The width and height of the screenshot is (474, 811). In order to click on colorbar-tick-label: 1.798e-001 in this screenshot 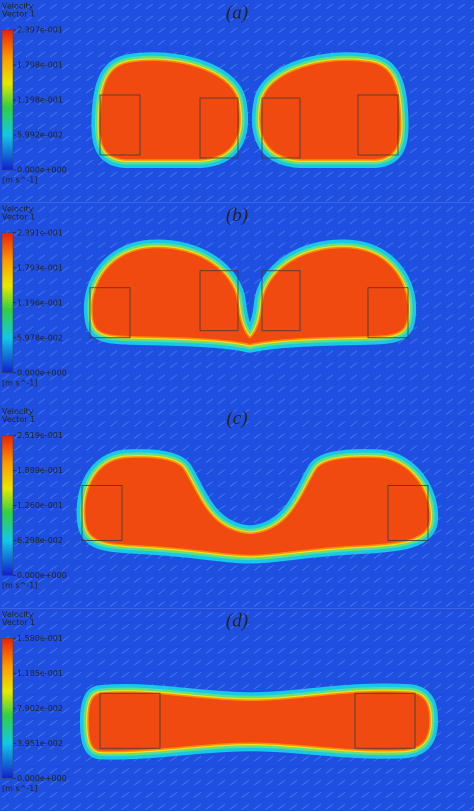, I will do `click(40, 65)`.